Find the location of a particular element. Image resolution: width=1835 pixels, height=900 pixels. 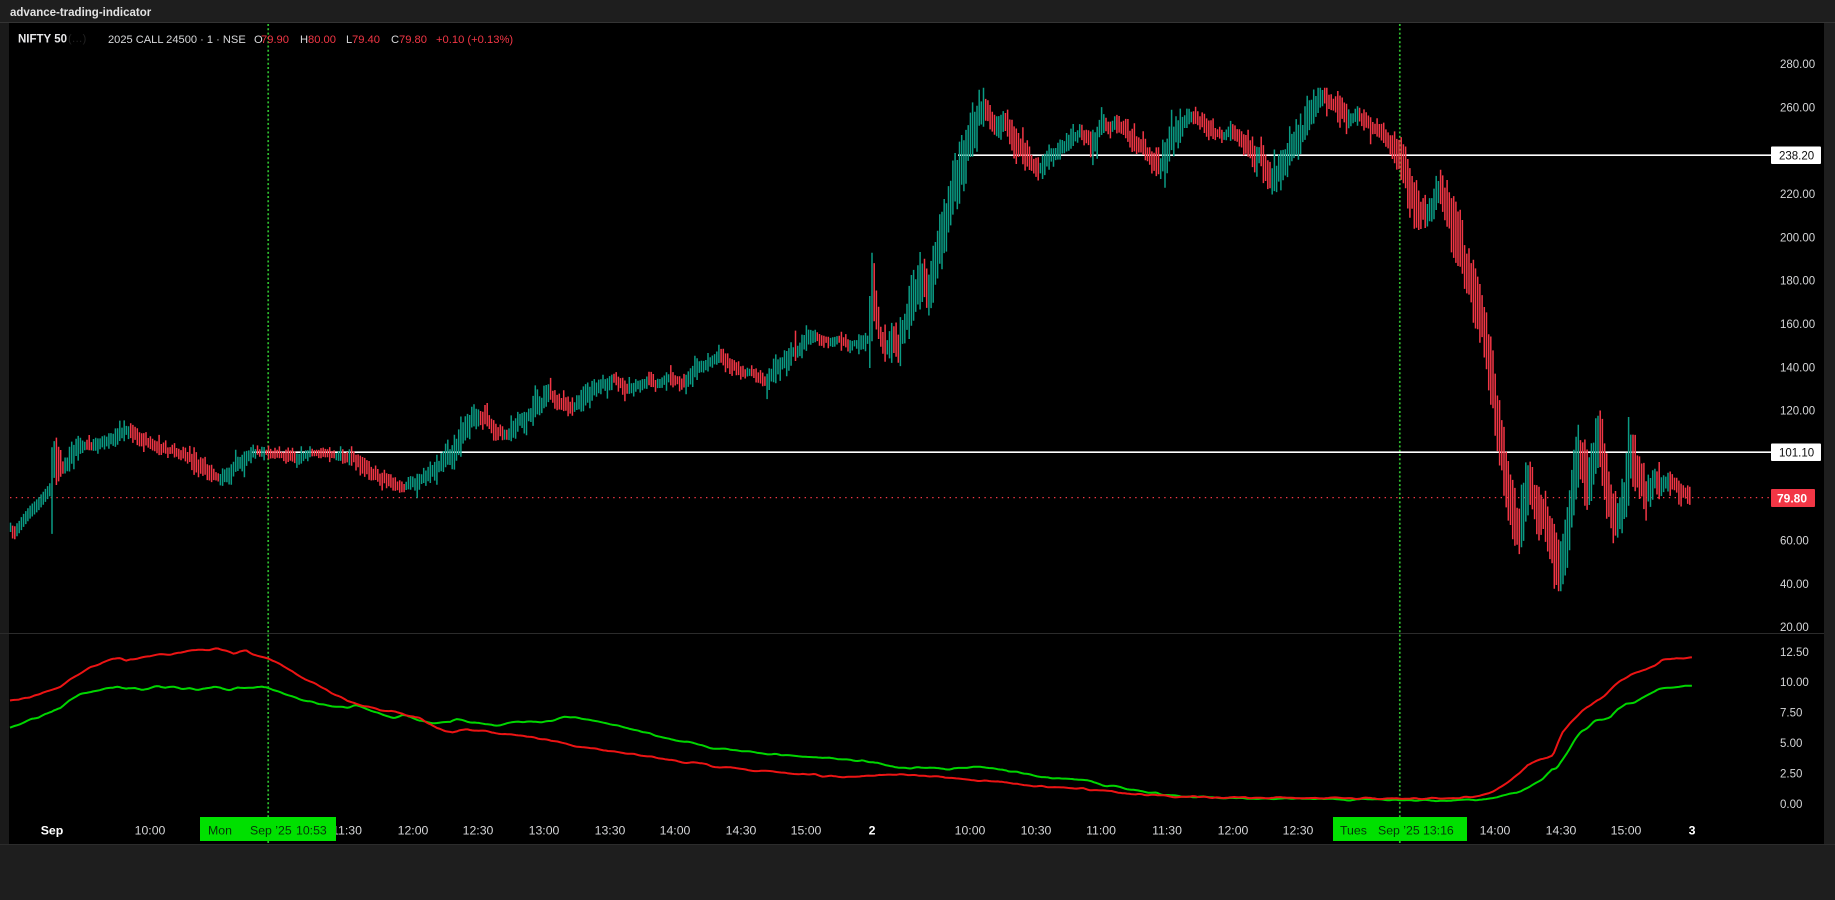

svg-text: L is located at coordinates (349, 40).